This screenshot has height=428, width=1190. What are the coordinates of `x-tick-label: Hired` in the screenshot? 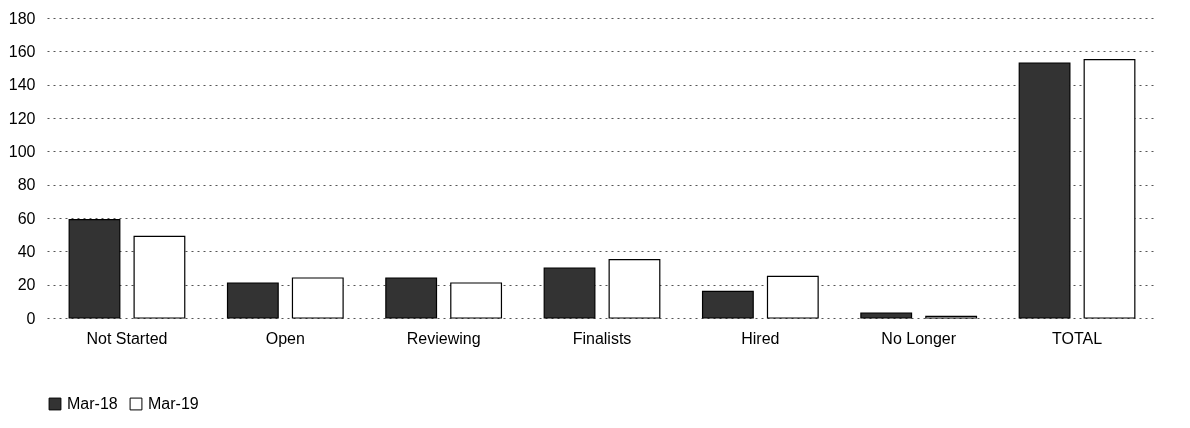 It's located at (760, 338).